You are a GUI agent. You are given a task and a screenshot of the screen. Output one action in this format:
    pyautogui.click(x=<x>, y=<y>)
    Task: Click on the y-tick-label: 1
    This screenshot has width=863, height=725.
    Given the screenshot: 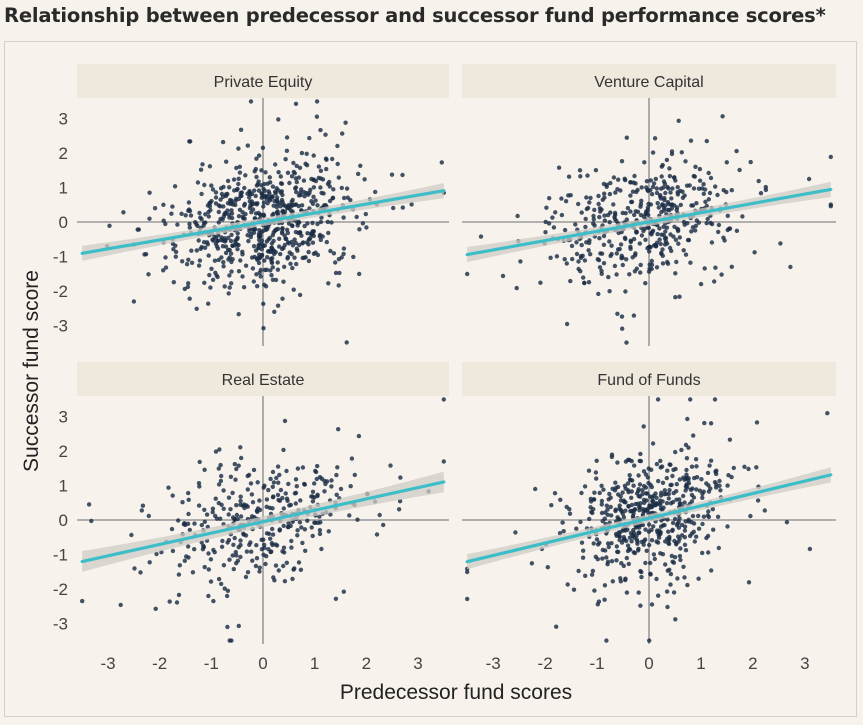 What is the action you would take?
    pyautogui.click(x=63, y=486)
    